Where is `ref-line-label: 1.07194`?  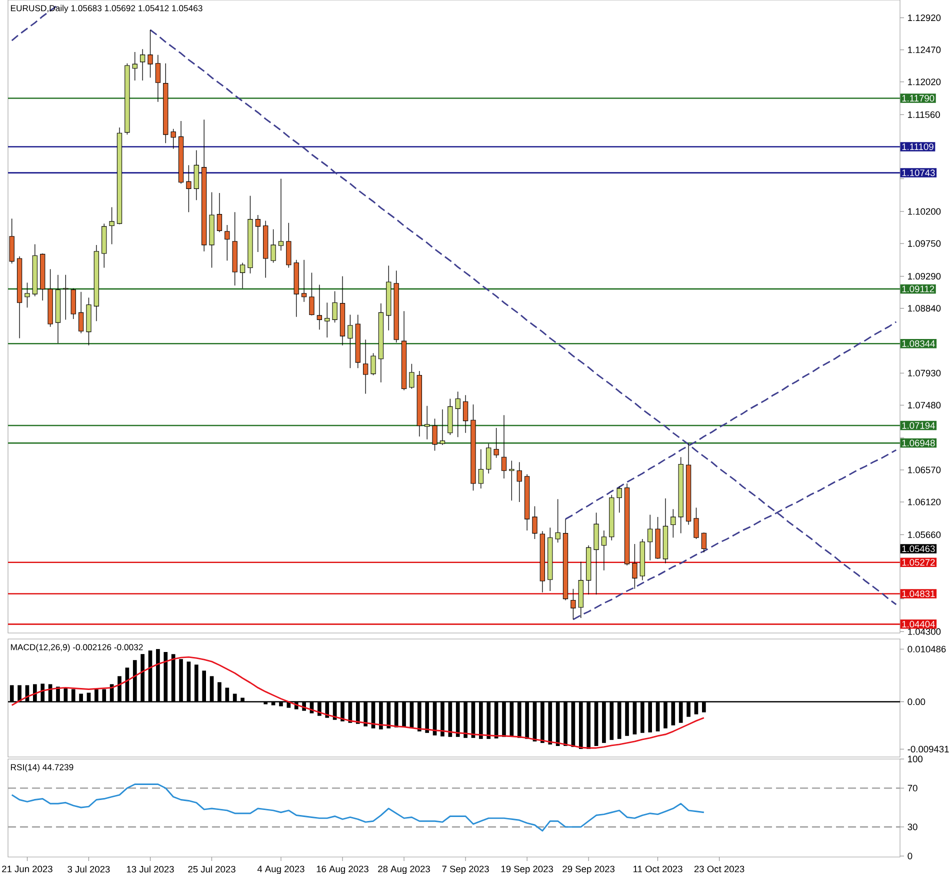
ref-line-label: 1.07194 is located at coordinates (918, 425).